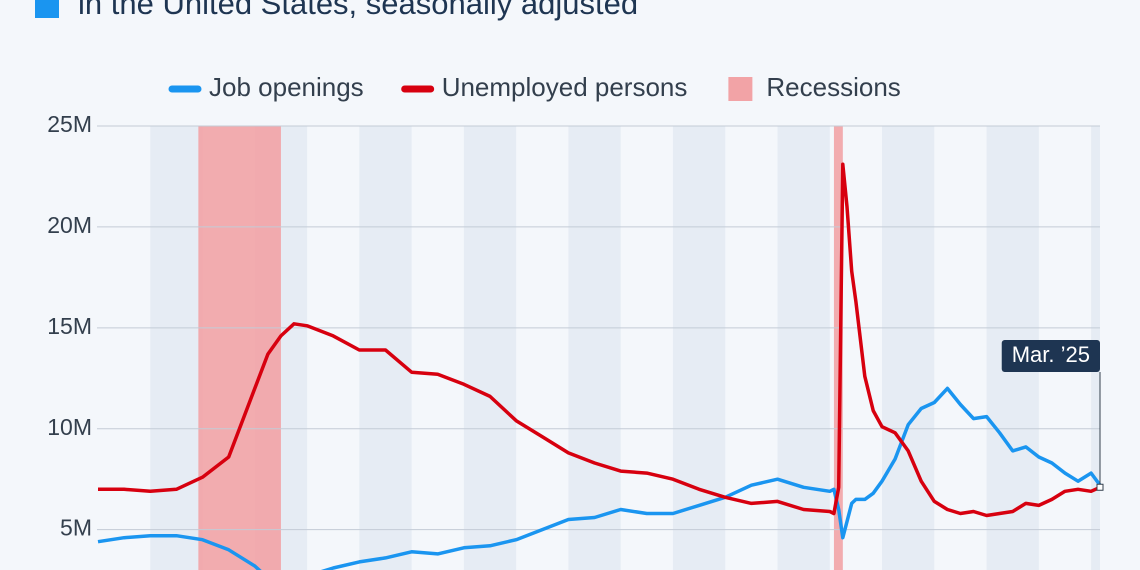 The height and width of the screenshot is (570, 1140). I want to click on annotation-text: Mar. ’25, so click(1051, 354).